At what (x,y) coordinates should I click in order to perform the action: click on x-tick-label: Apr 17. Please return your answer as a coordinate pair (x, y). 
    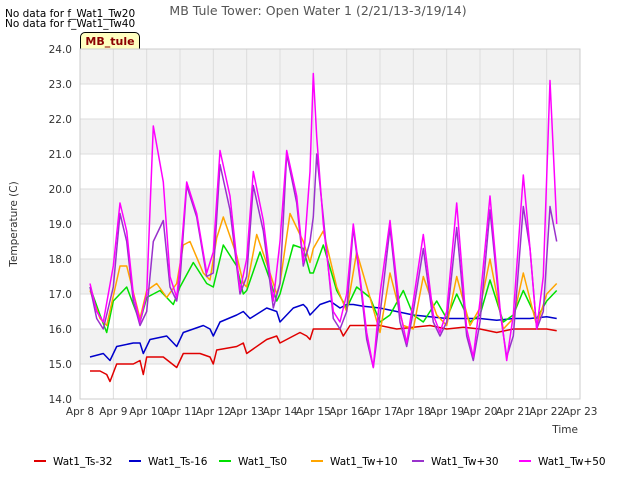
    Looking at the image, I should click on (380, 412).